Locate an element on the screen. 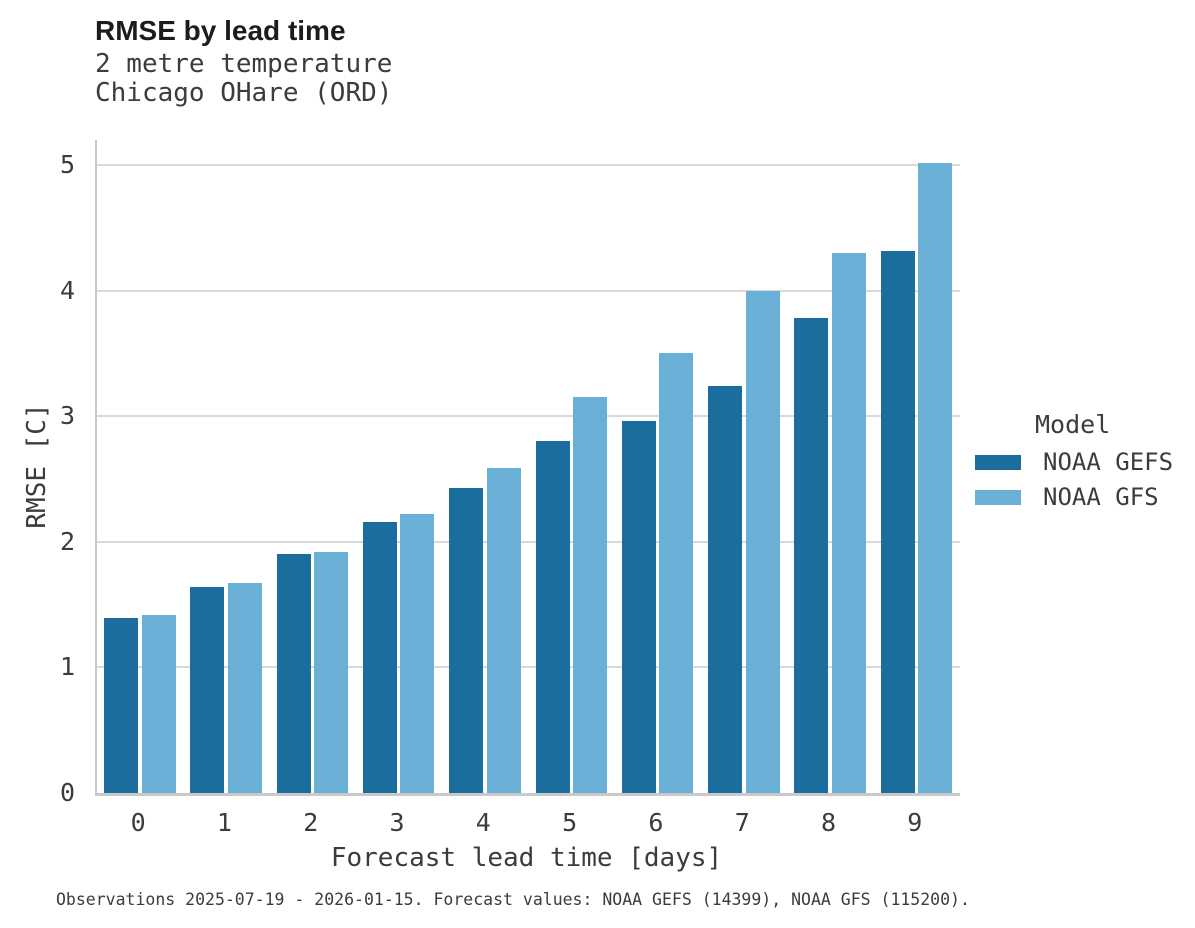 This screenshot has height=928, width=1195. legend-swatch-noaa-gefs is located at coordinates (998, 462).